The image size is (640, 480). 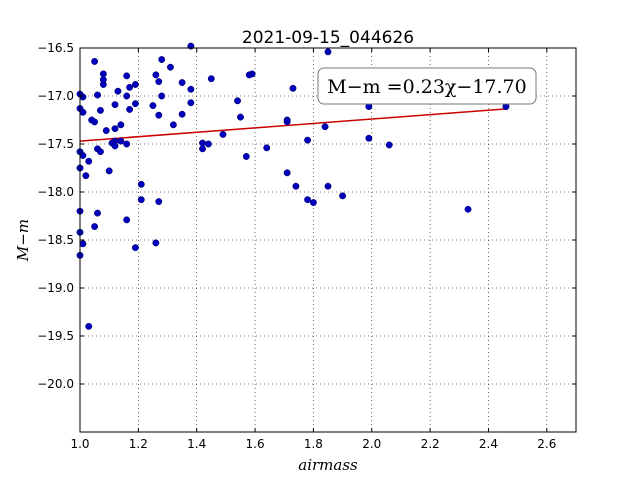 I want to click on y-tick-label: −18.5, so click(x=55, y=240).